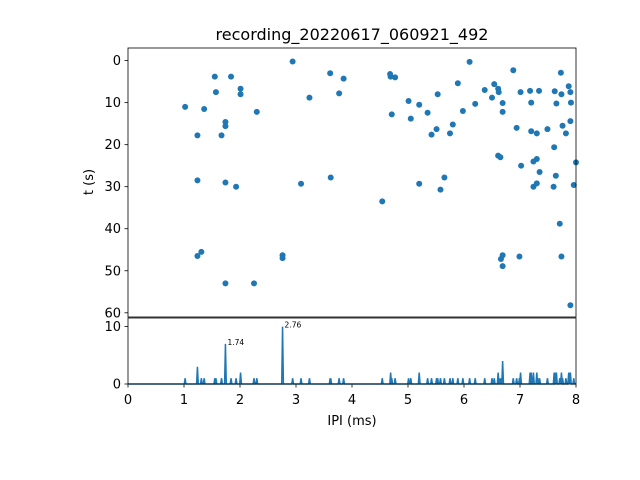  Describe the element at coordinates (240, 400) in the screenshot. I see `histogram-x-tick-label: 2` at that location.